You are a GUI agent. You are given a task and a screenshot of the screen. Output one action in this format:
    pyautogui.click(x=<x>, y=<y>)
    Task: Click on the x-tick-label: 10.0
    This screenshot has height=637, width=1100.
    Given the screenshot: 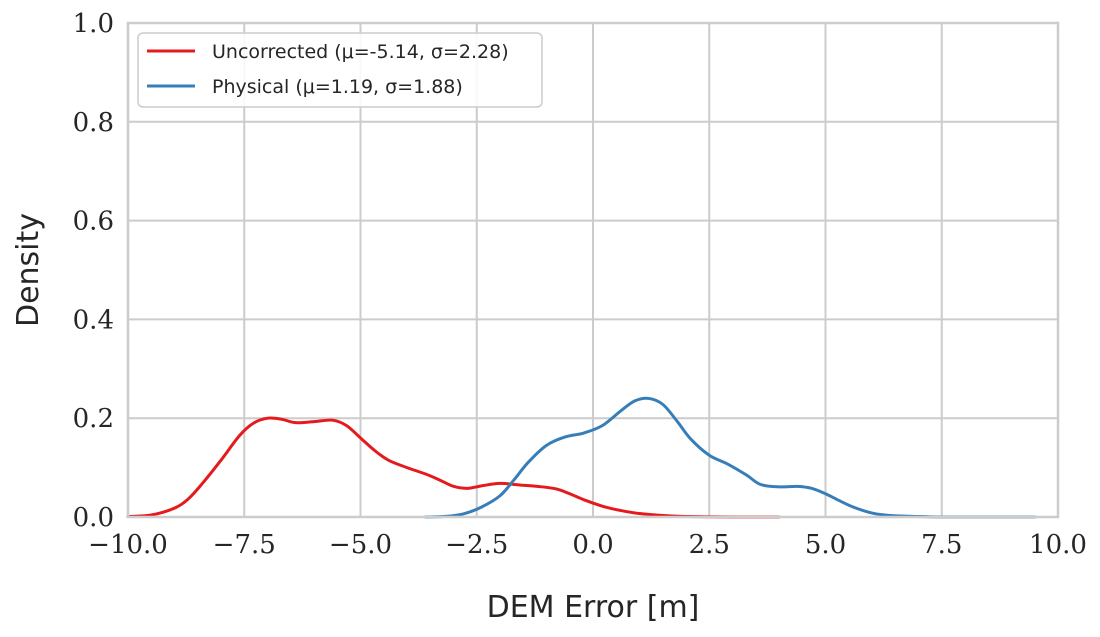 What is the action you would take?
    pyautogui.click(x=1058, y=545)
    